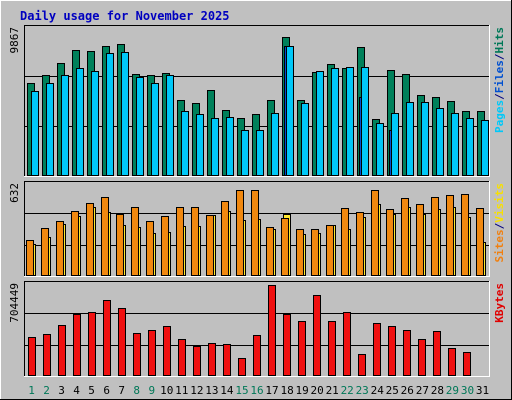 The height and width of the screenshot is (400, 512). I want to click on legend-item: Sites, so click(499, 245).